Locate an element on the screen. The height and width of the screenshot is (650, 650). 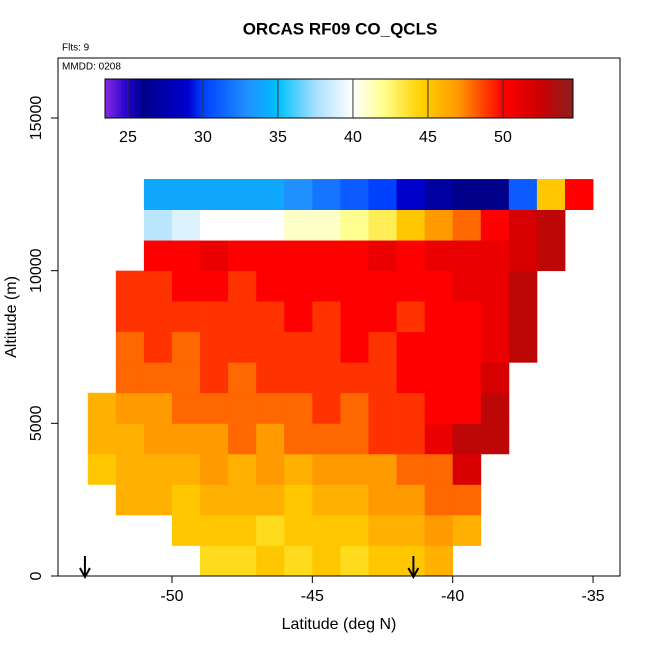
colorbar-tick-label: 35 is located at coordinates (278, 137).